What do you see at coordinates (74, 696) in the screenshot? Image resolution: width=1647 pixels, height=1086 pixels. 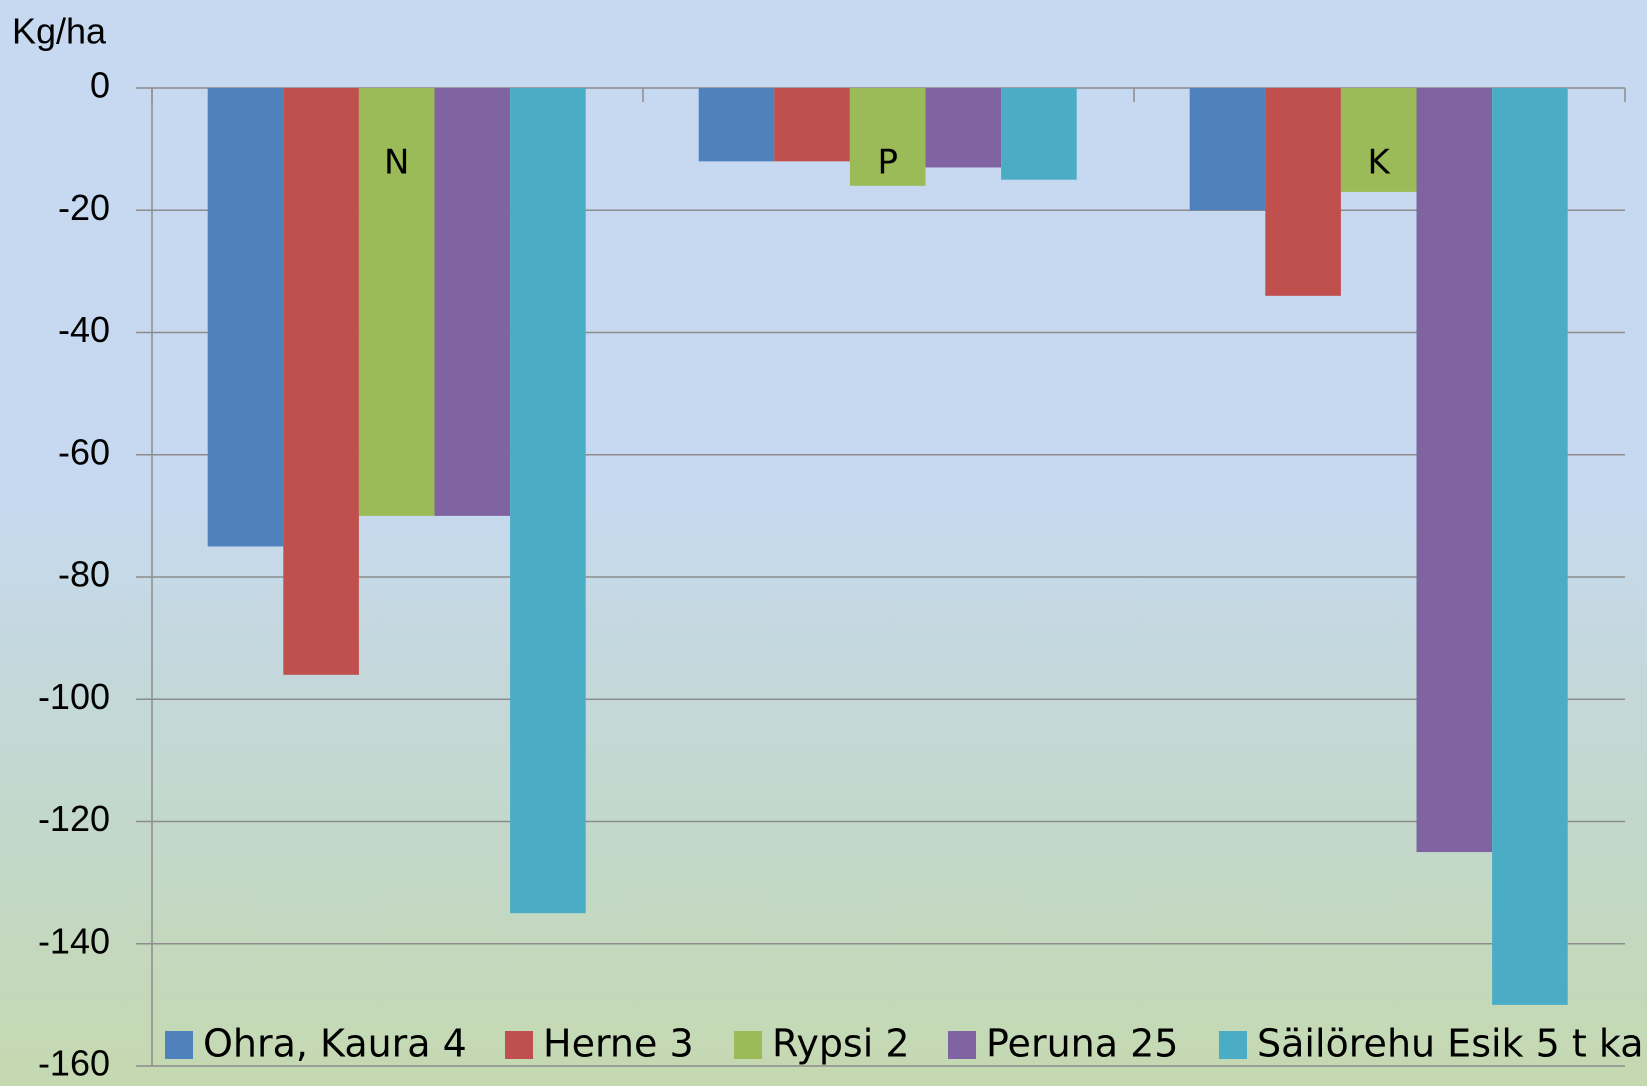 I see `y-tick-label: -100` at bounding box center [74, 696].